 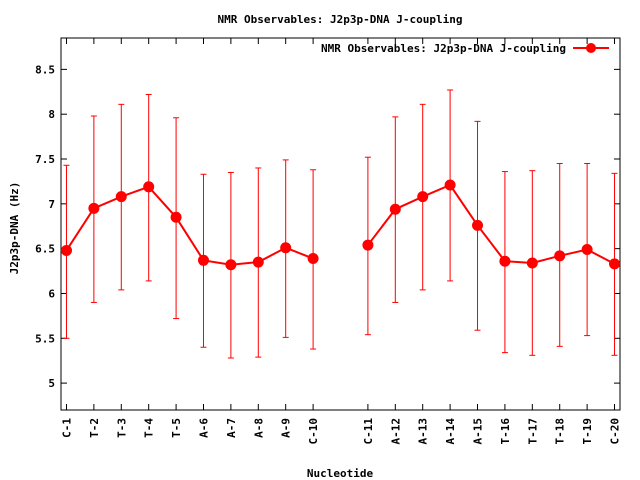 I want to click on y-tick-label: 7, so click(x=51, y=204).